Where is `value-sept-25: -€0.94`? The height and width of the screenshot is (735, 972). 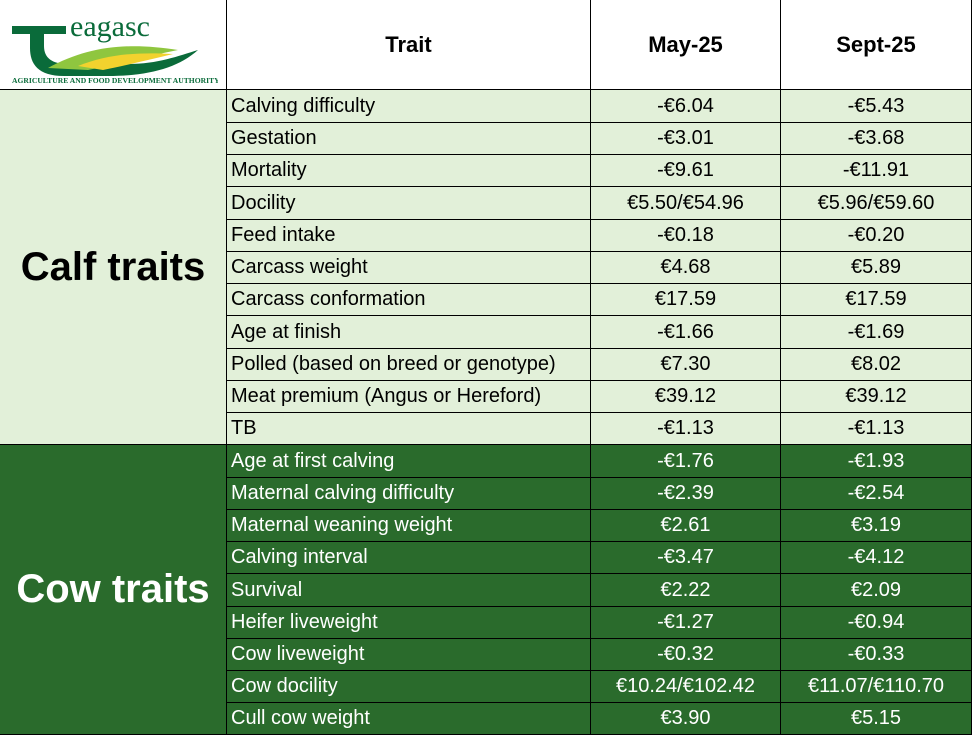
value-sept-25: -€0.94 is located at coordinates (876, 623).